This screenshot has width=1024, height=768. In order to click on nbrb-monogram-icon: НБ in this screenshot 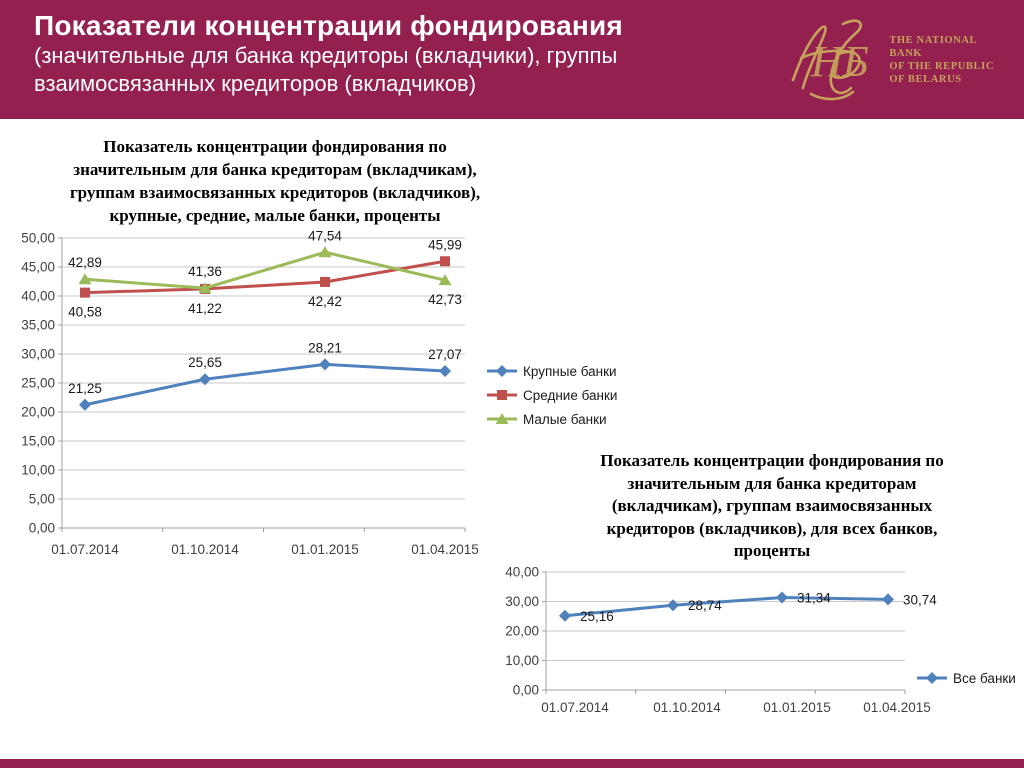, I will do `click(831, 60)`.